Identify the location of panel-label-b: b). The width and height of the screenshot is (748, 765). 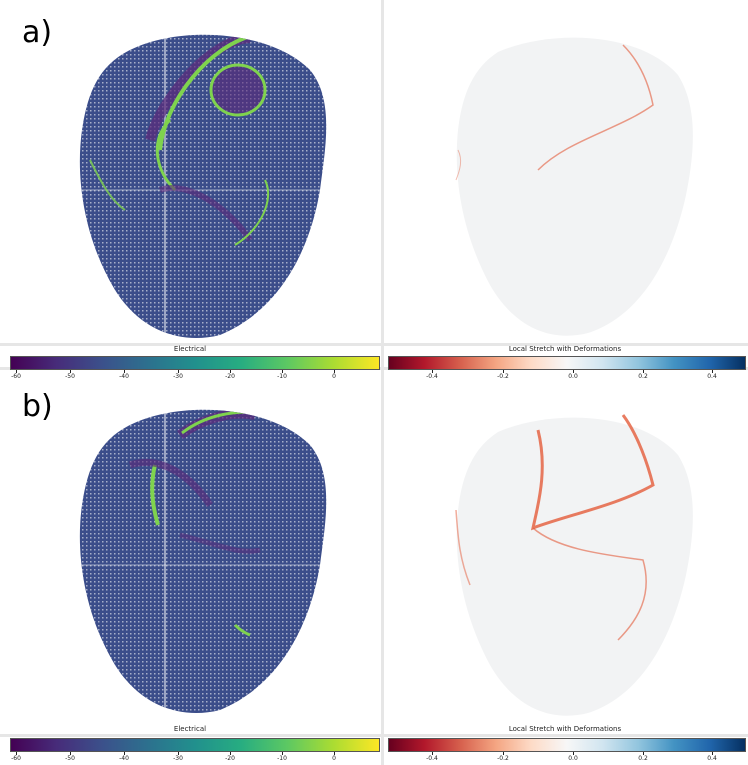
(37, 406).